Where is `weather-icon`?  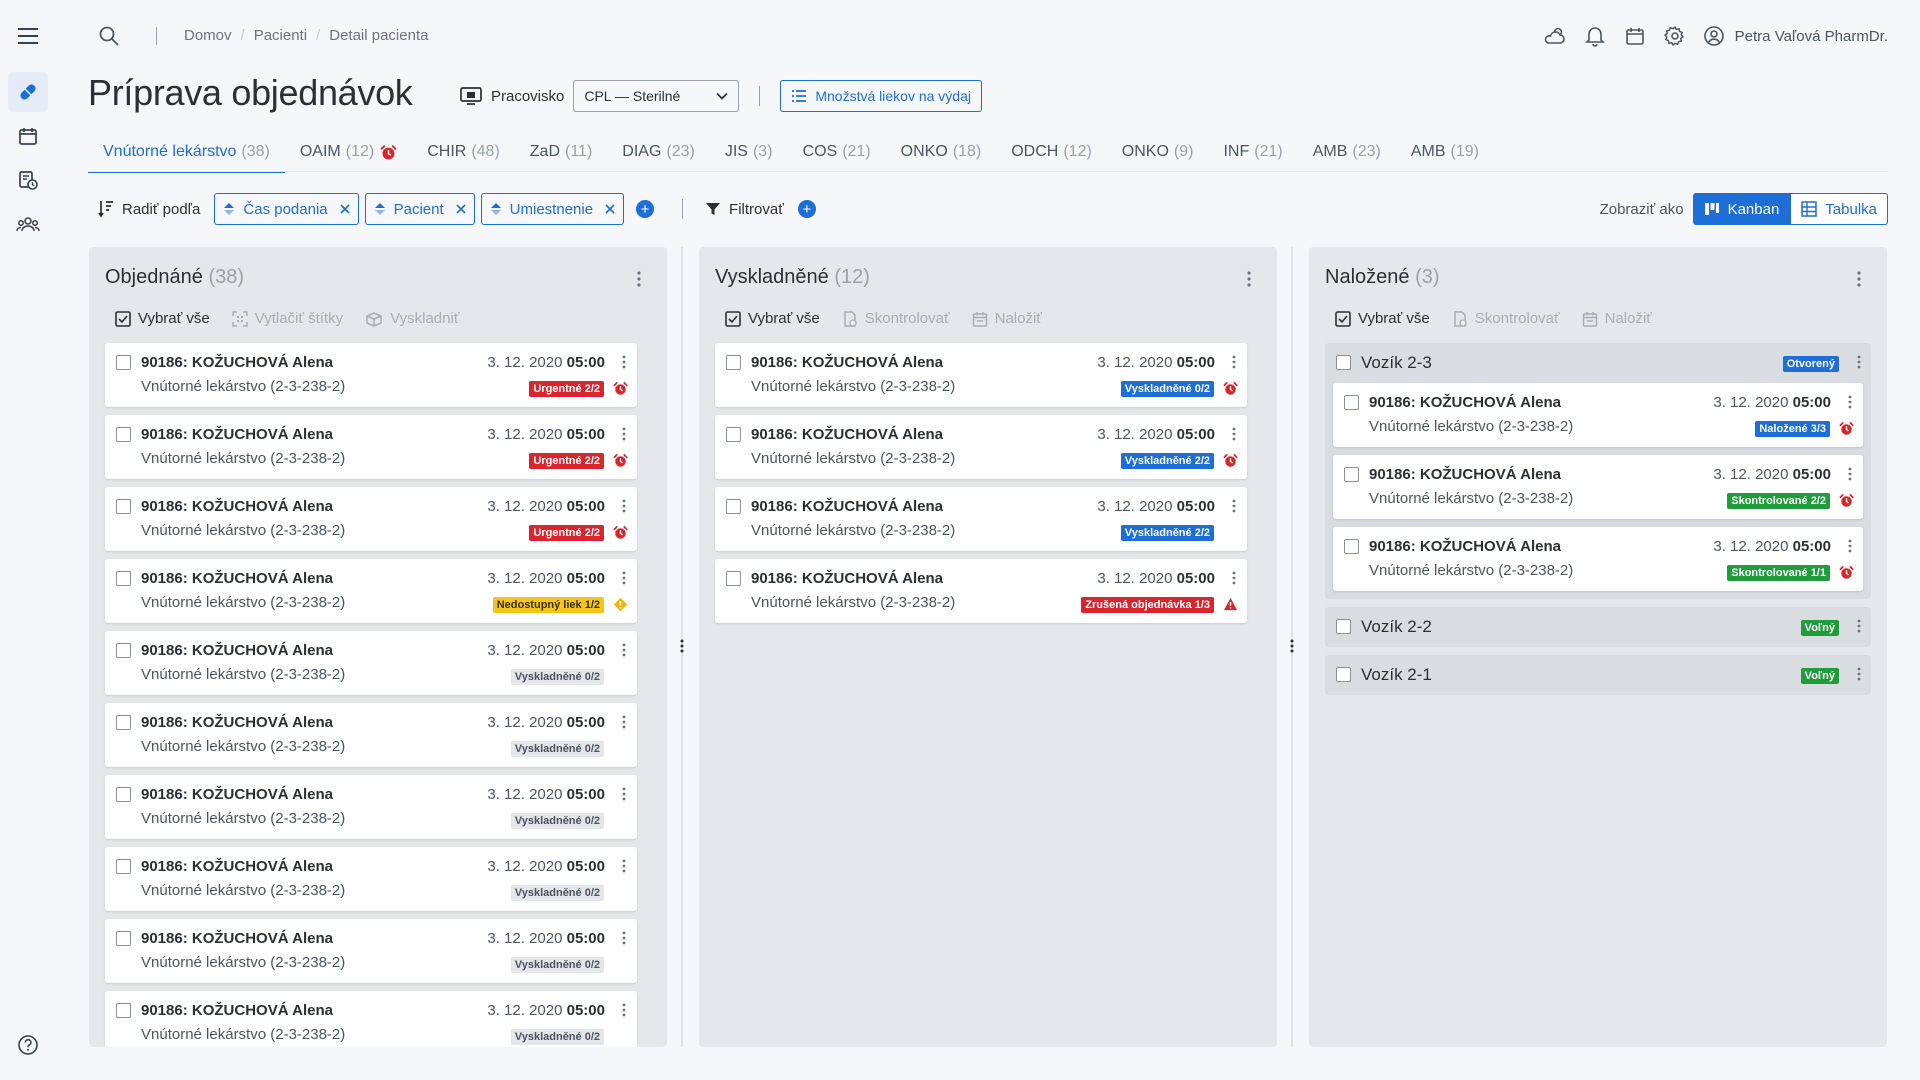
weather-icon is located at coordinates (1555, 36).